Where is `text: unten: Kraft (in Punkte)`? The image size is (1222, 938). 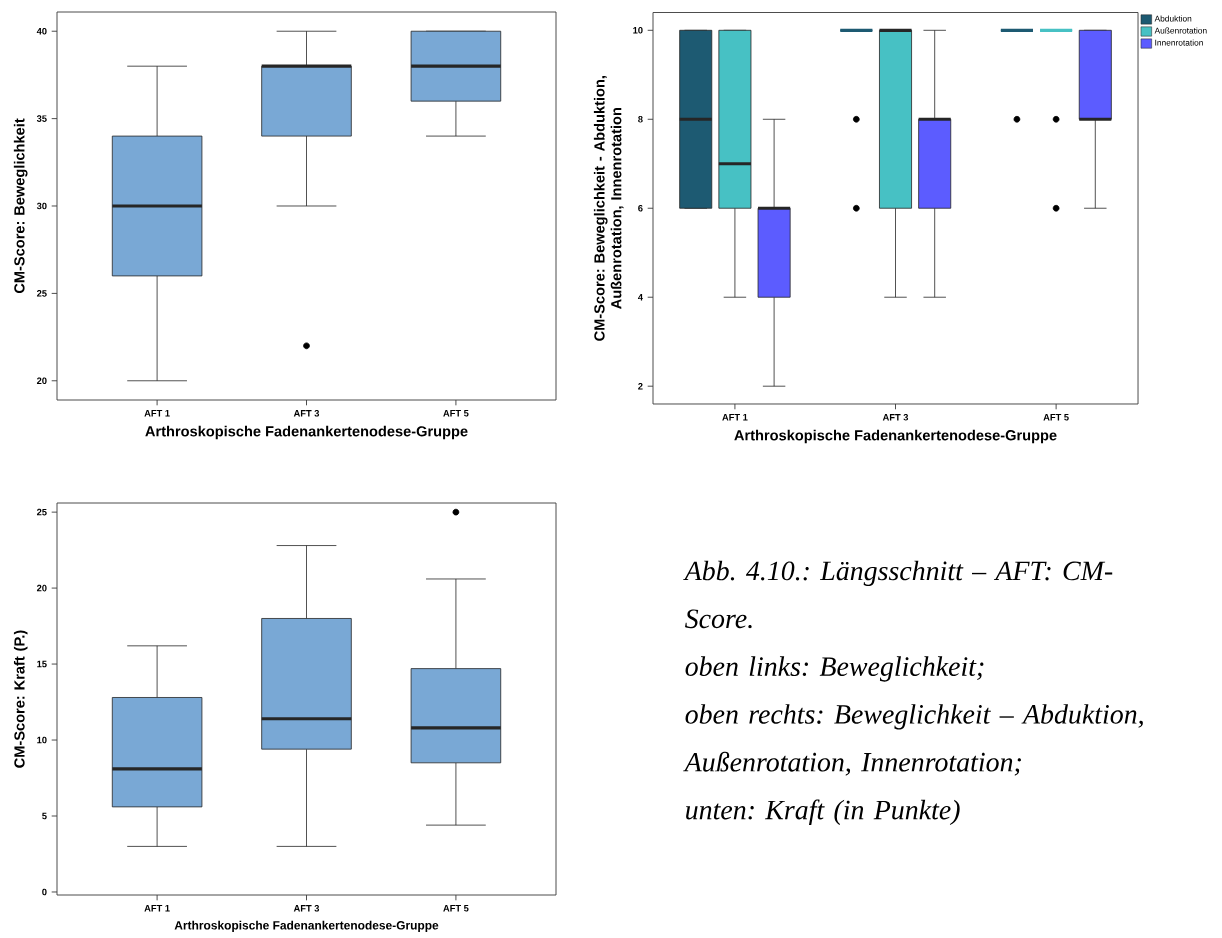
text: unten: Kraft (in Punkte) is located at coordinates (823, 812).